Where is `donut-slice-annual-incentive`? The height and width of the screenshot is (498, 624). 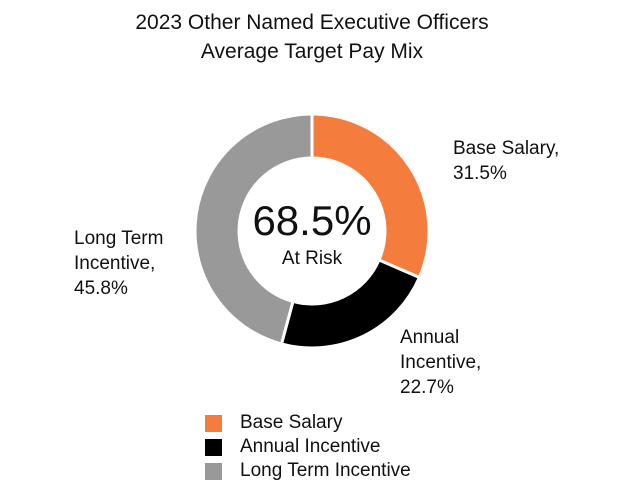 donut-slice-annual-incentive is located at coordinates (350, 304).